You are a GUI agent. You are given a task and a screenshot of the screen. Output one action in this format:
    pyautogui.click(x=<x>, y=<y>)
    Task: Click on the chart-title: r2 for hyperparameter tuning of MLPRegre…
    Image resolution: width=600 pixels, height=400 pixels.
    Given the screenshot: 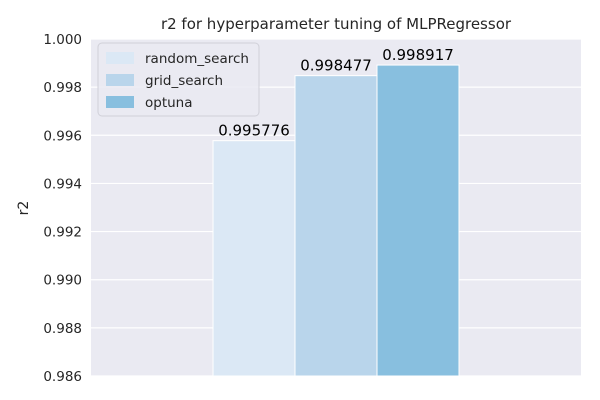 What is the action you would take?
    pyautogui.click(x=336, y=24)
    